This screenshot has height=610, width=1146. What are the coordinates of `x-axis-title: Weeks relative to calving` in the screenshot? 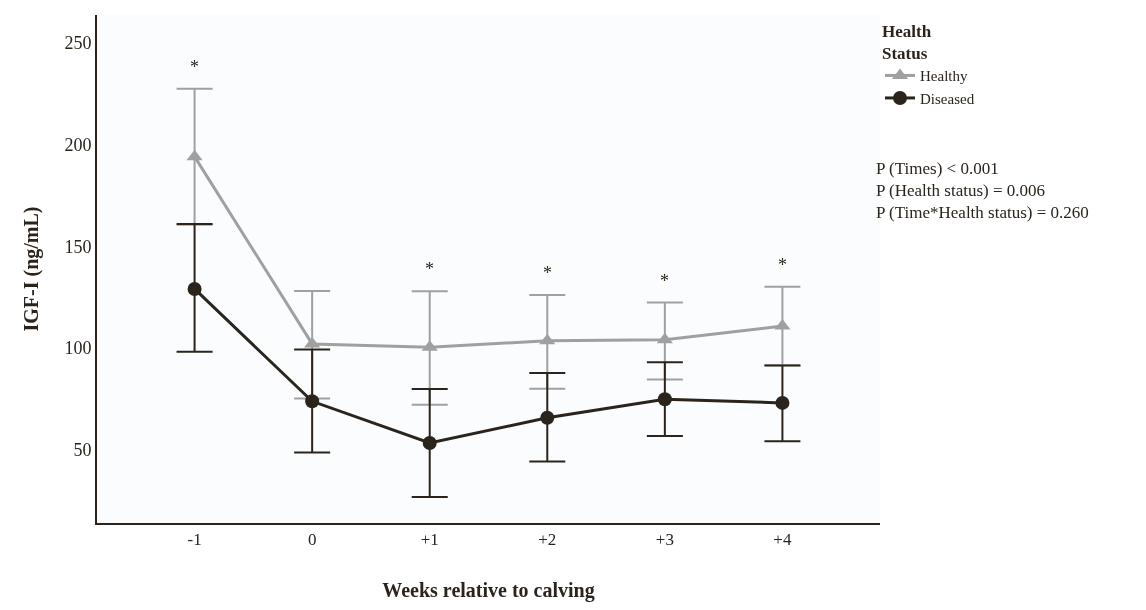 It's located at (488, 591).